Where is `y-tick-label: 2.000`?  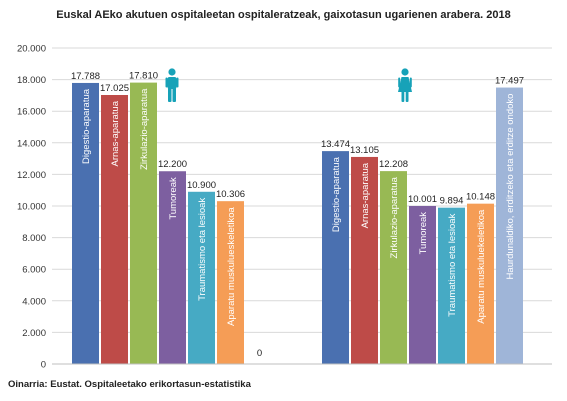
y-tick-label: 2.000 is located at coordinates (34, 333).